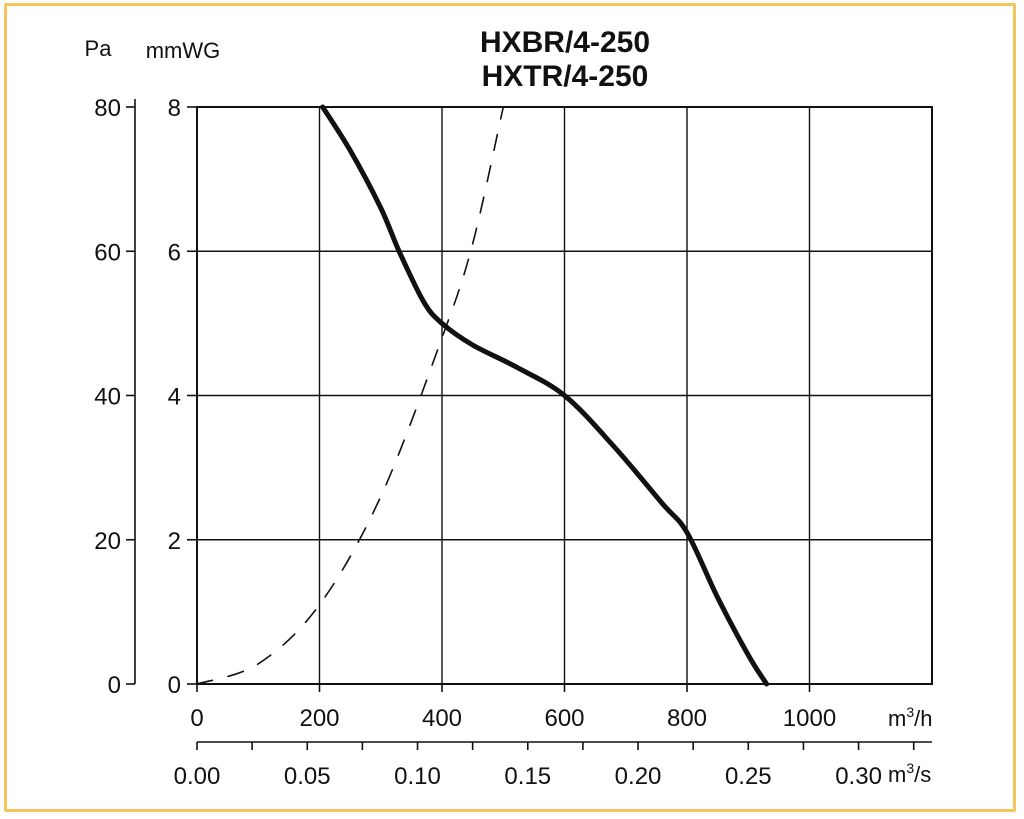  What do you see at coordinates (174, 252) in the screenshot?
I see `y-tick-label-mmwg: 6` at bounding box center [174, 252].